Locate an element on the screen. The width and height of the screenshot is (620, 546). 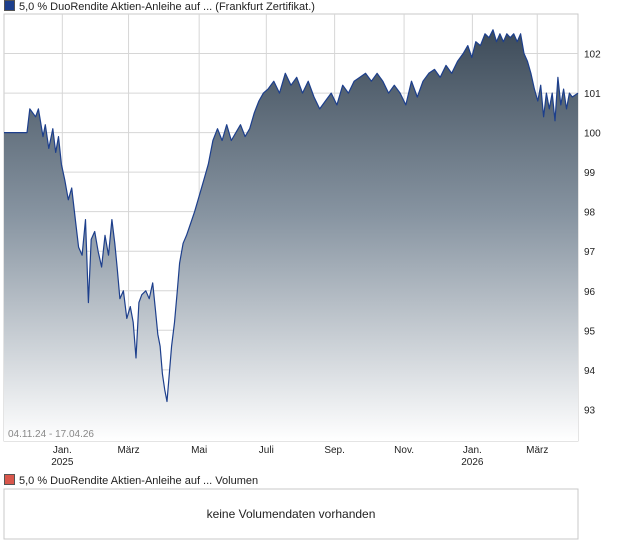
y-tick-label: 101 is located at coordinates (592, 94).